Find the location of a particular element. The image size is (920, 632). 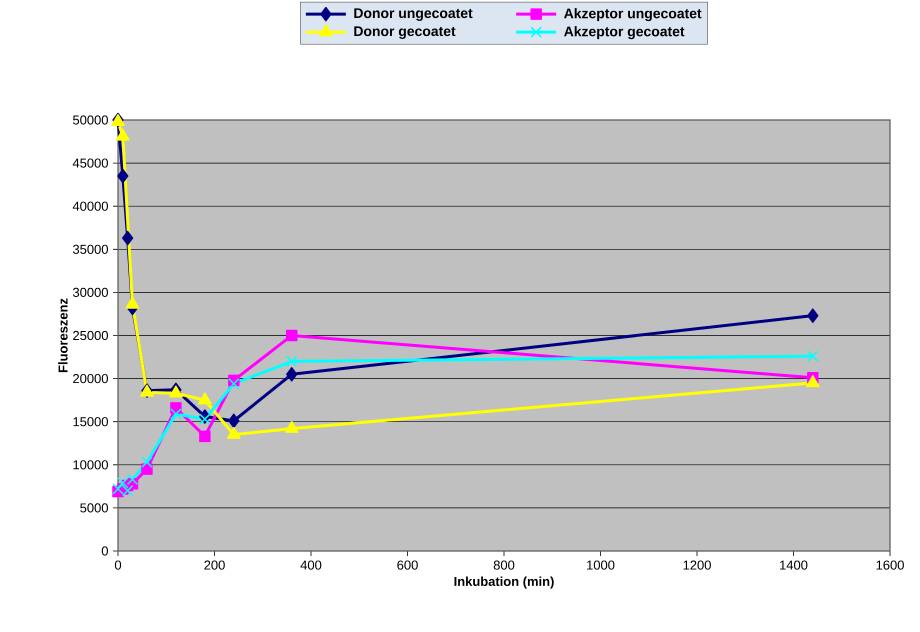

legend-label: Donor ungecoatet is located at coordinates (413, 14).